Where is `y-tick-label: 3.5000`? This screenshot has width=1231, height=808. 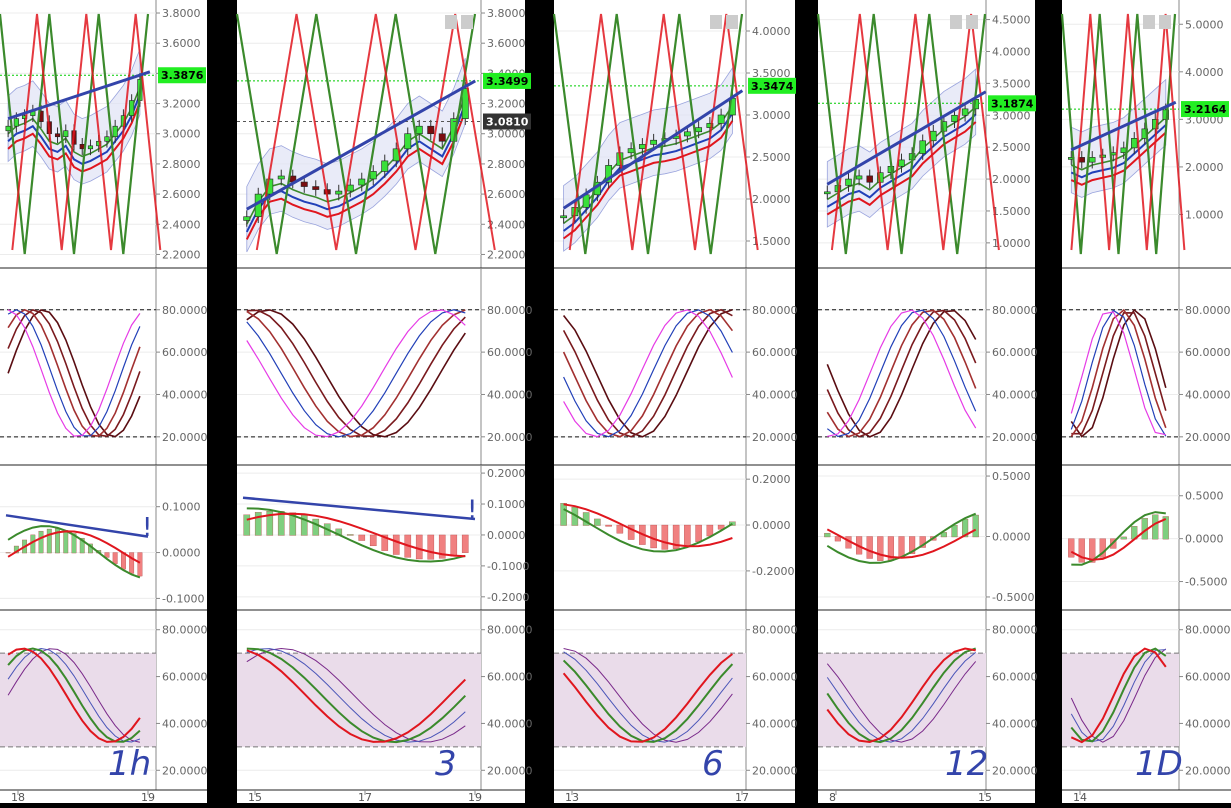 y-tick-label: 3.5000 is located at coordinates (1011, 83).